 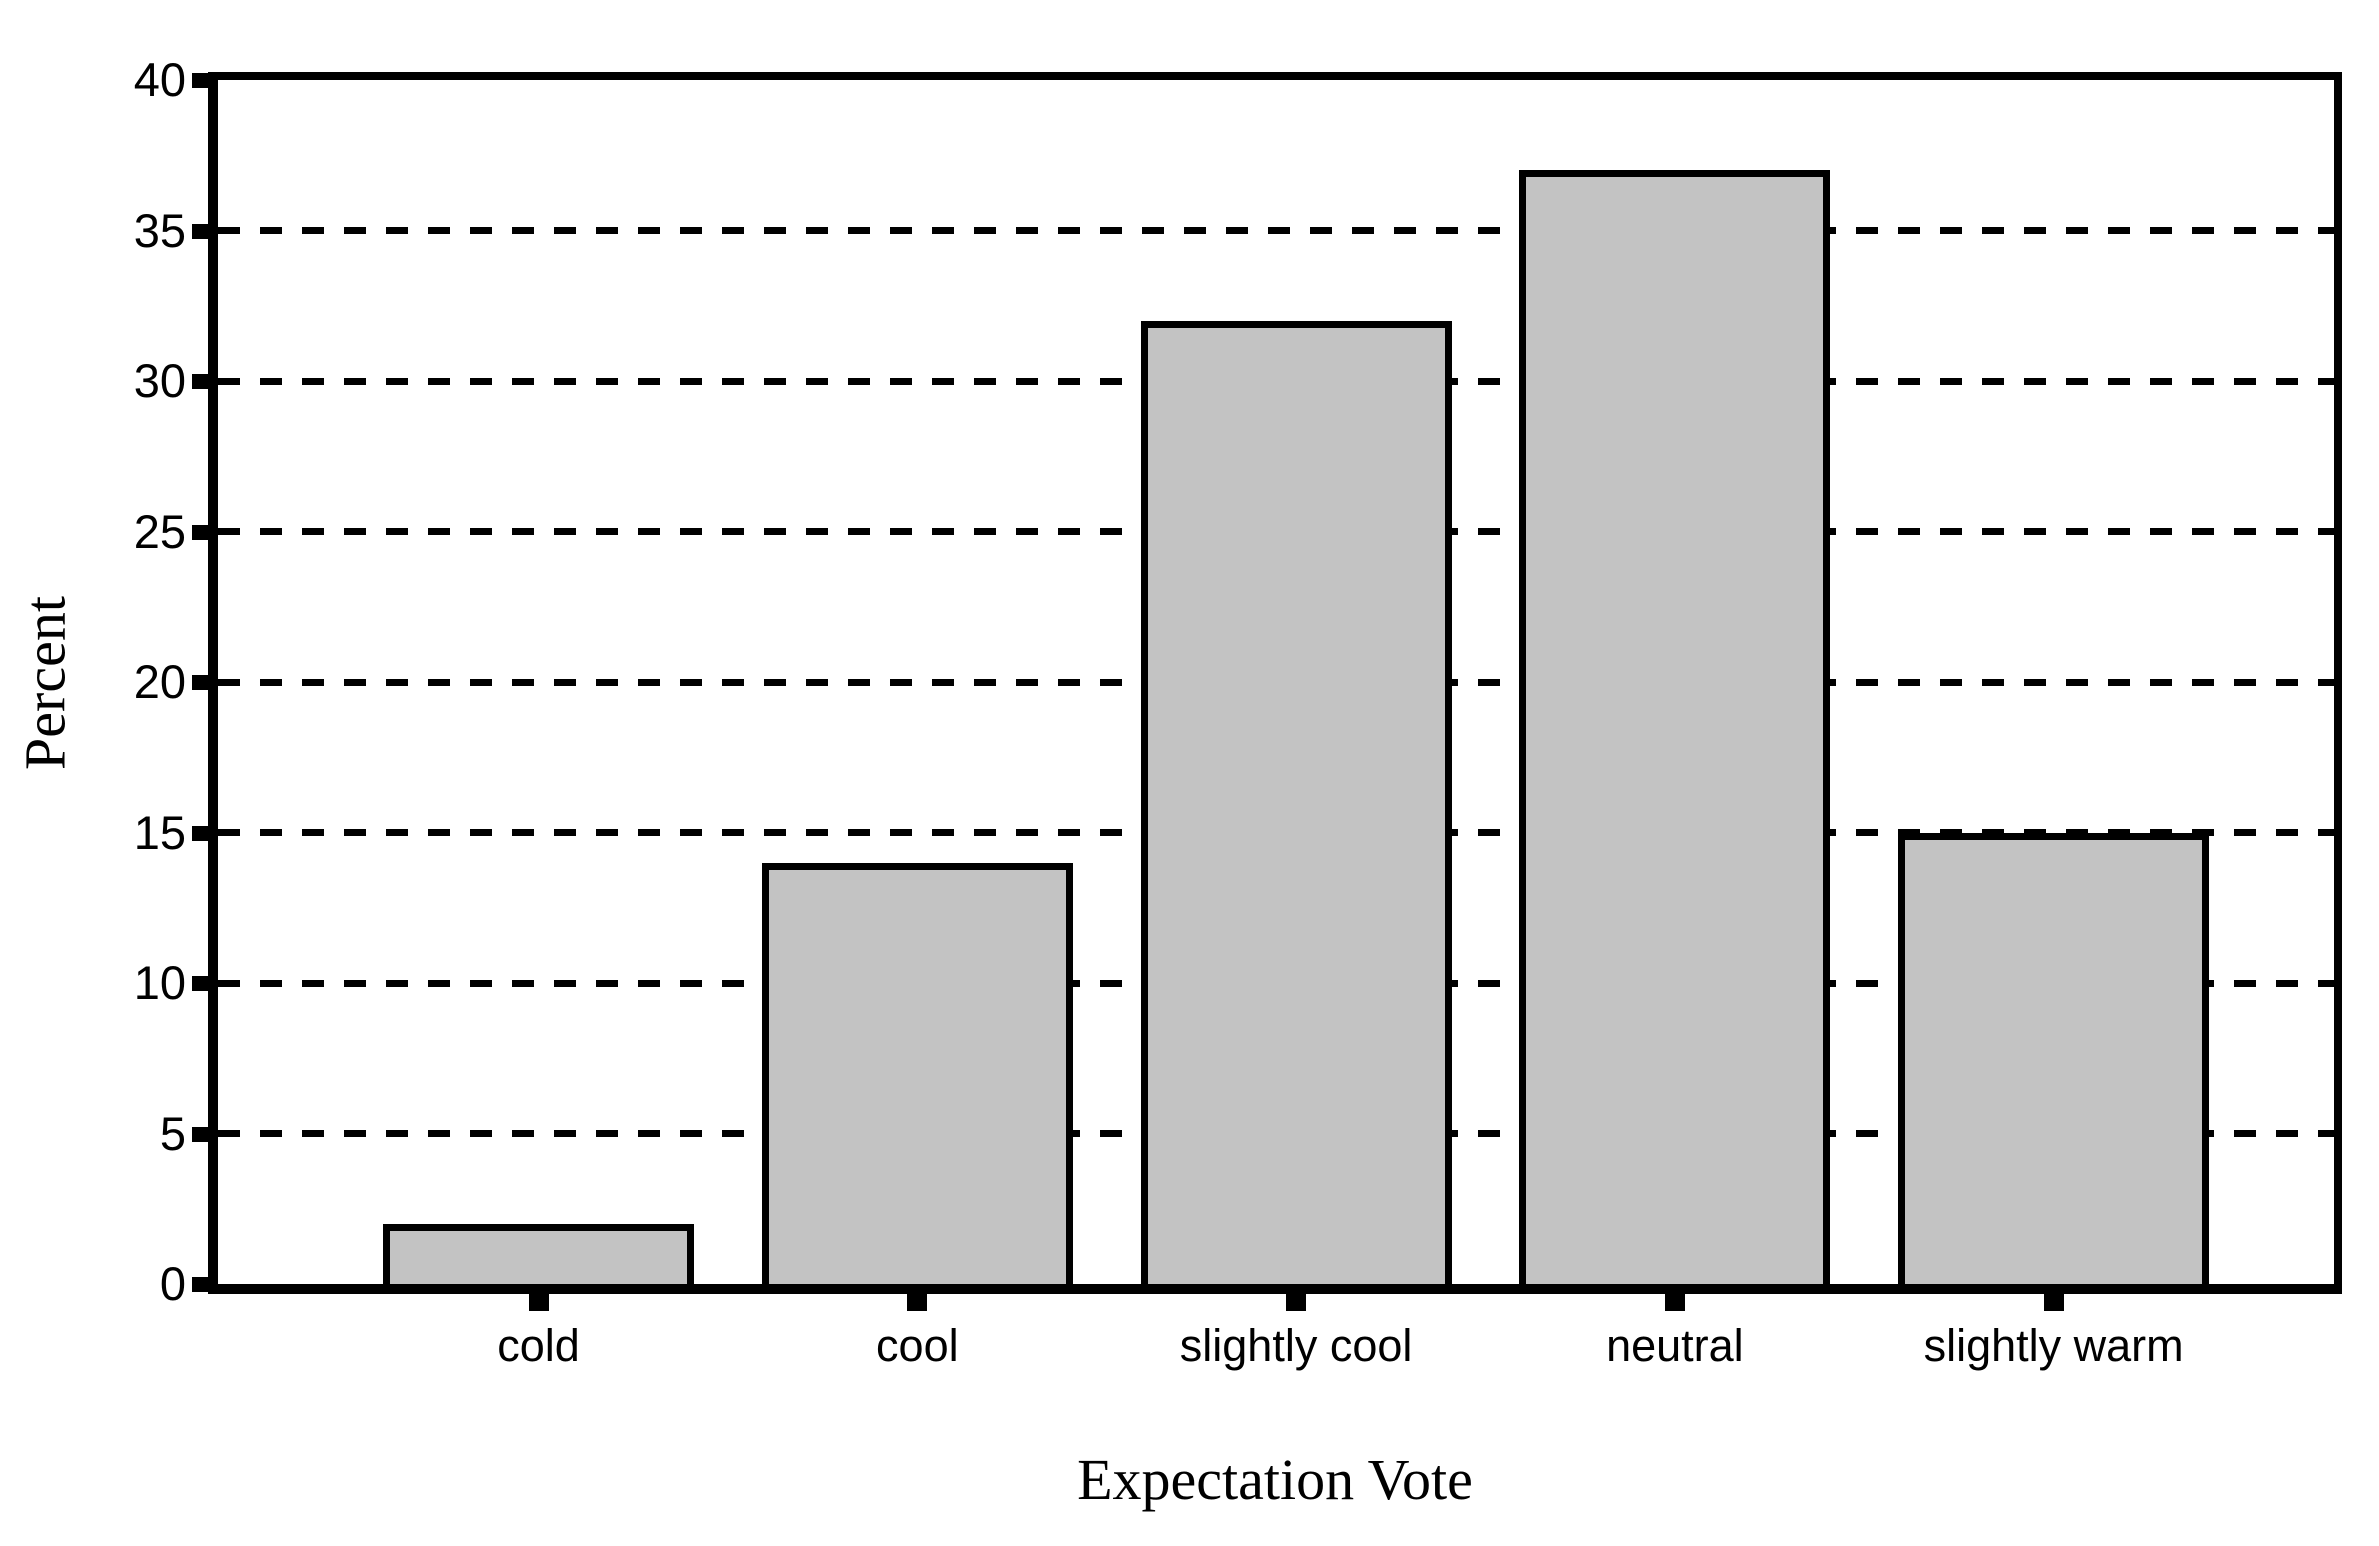 What do you see at coordinates (159, 230) in the screenshot?
I see `y-tick-label-35: 35` at bounding box center [159, 230].